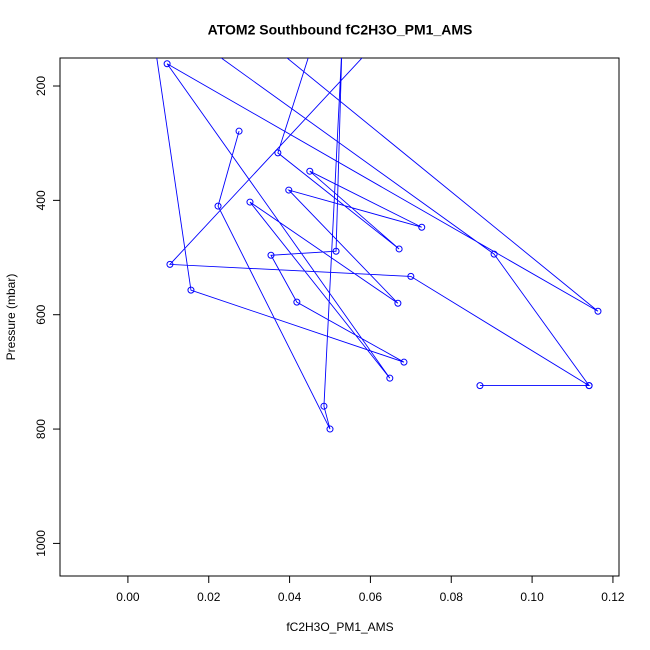  Describe the element at coordinates (452, 597) in the screenshot. I see `x-tick-label: 0.08` at that location.